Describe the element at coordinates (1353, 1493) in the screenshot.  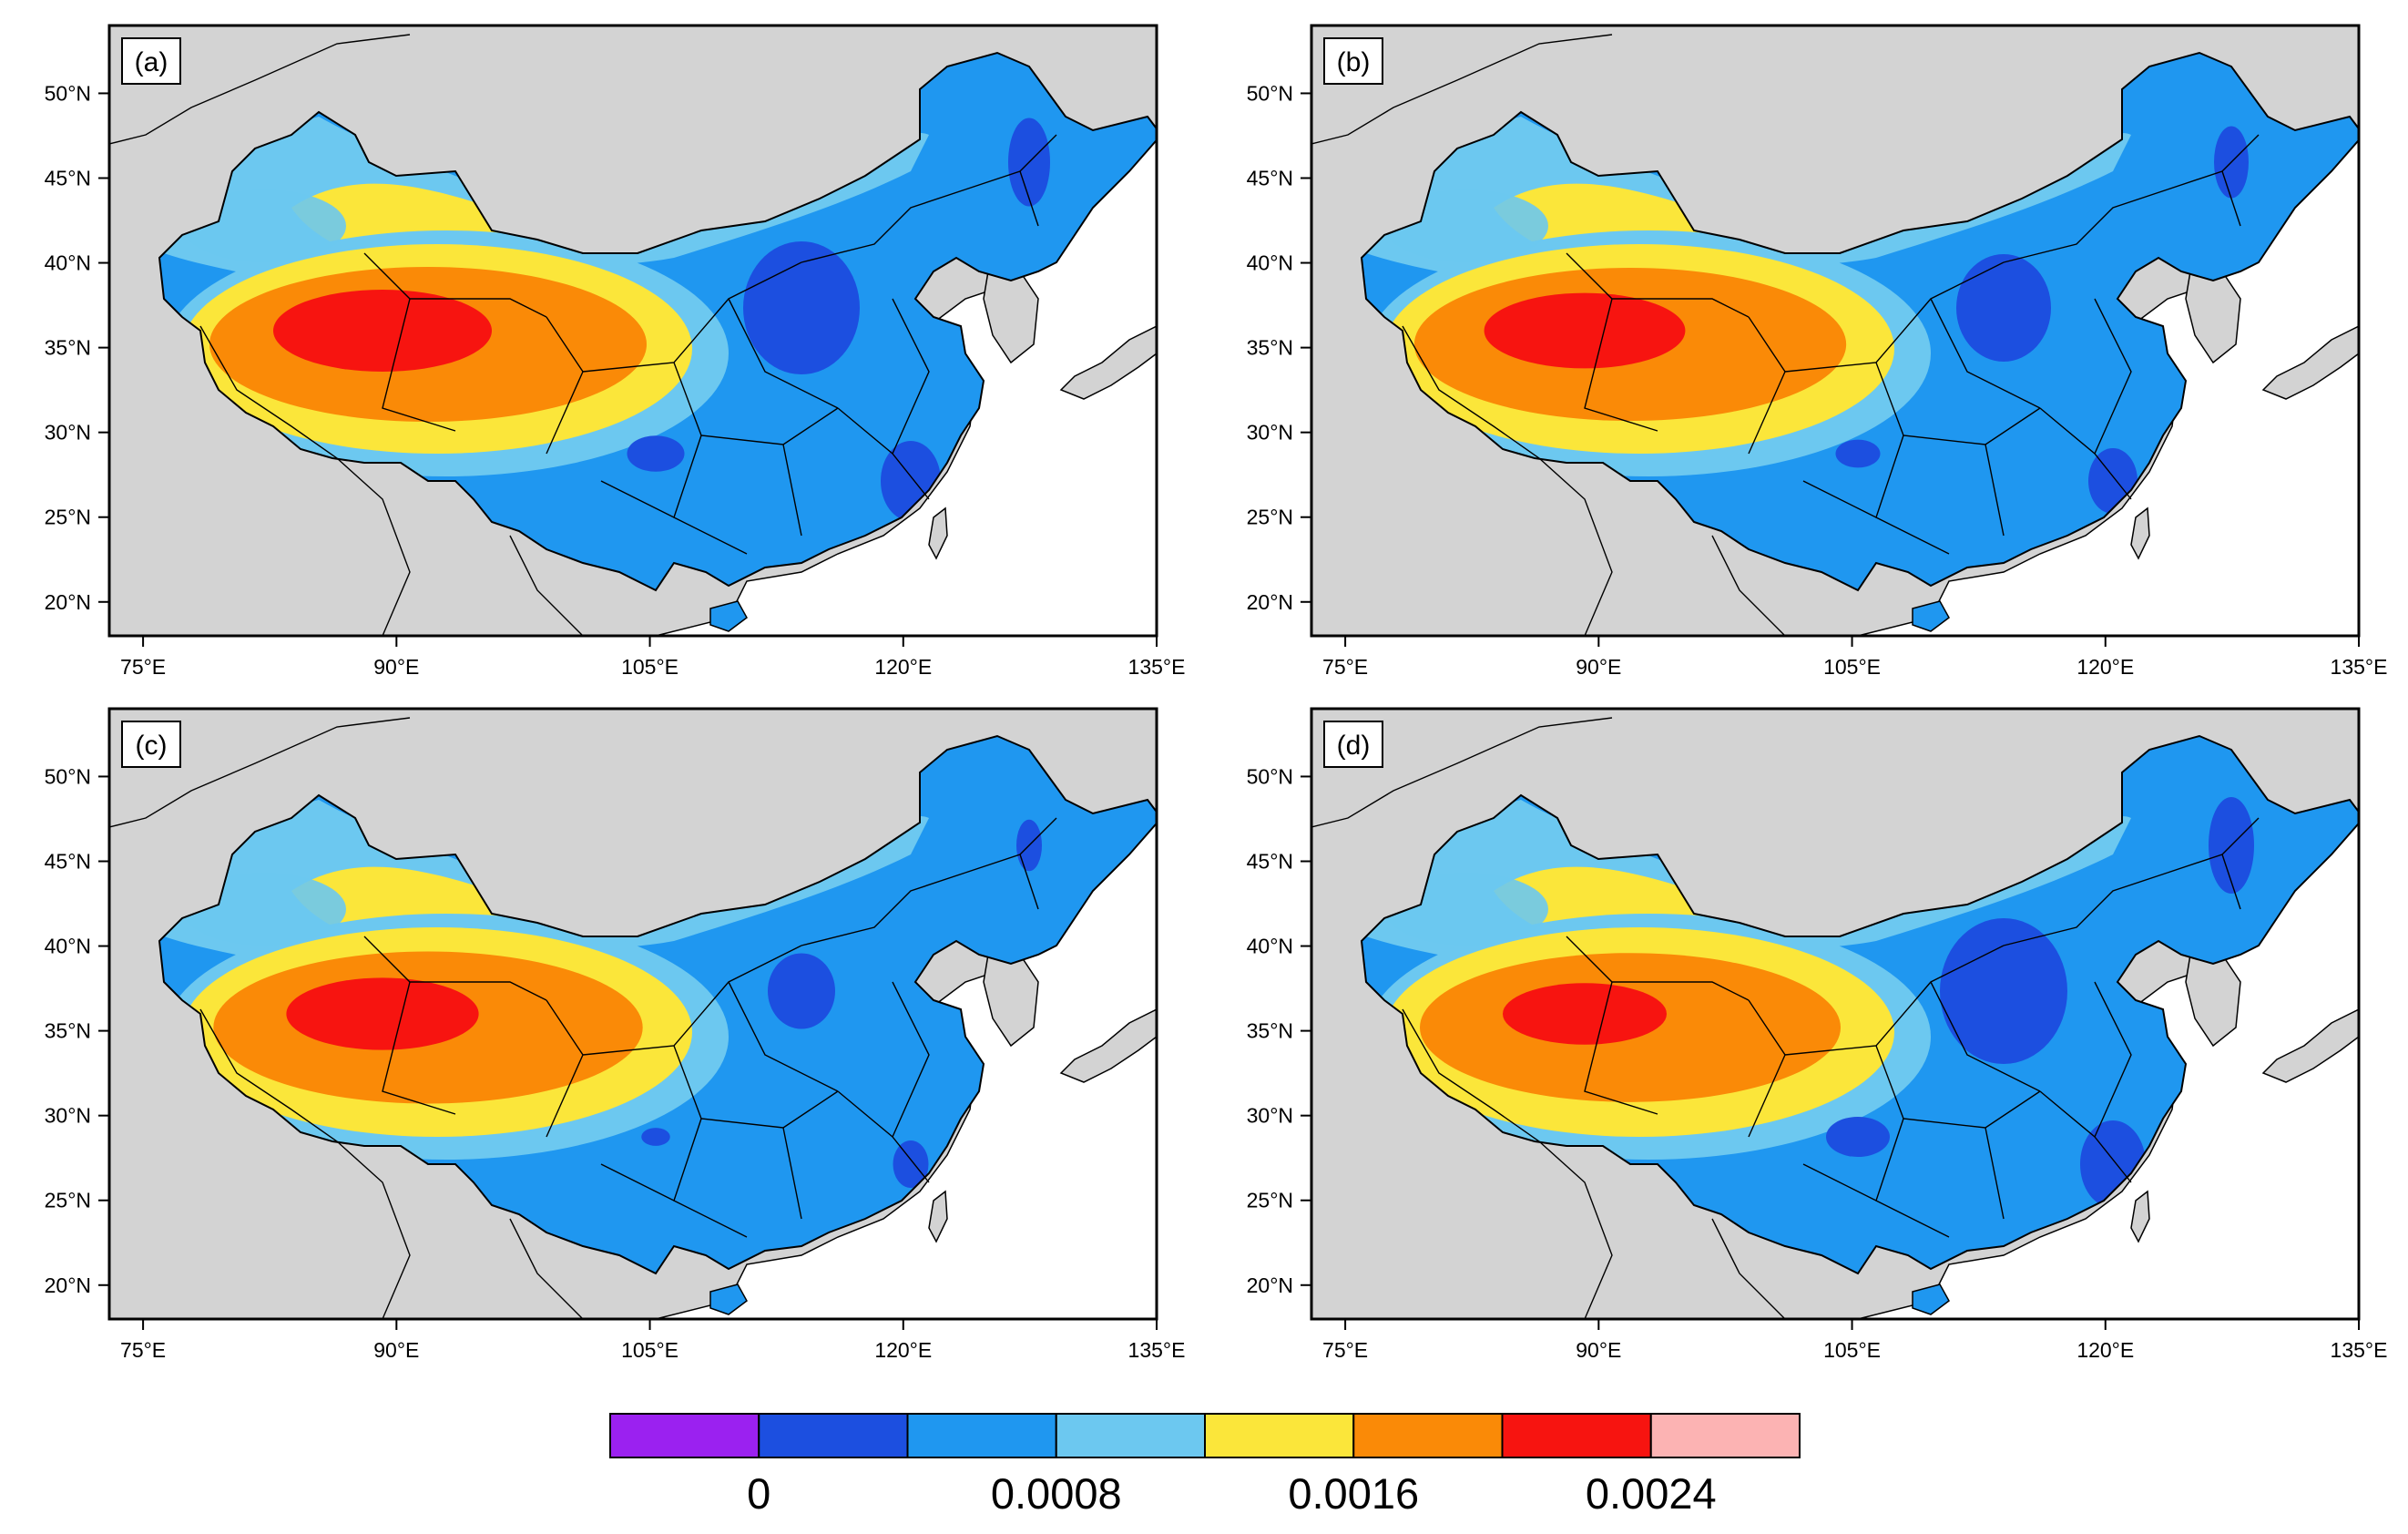
I see `colorbar-label: 0.0016` at that location.